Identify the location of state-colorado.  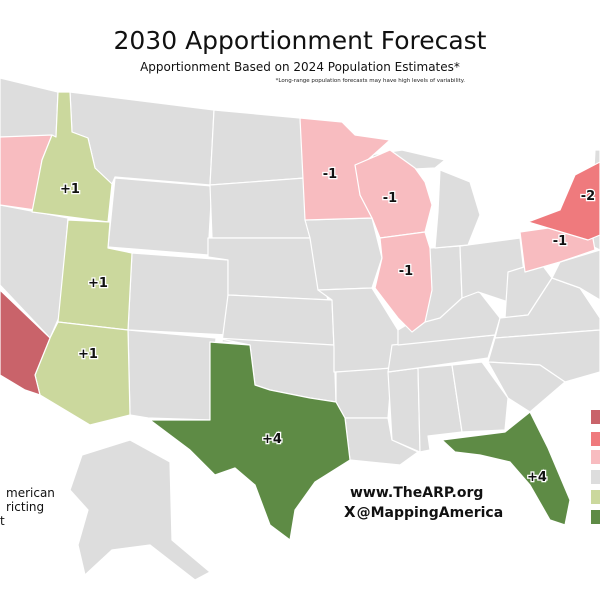
(178, 294).